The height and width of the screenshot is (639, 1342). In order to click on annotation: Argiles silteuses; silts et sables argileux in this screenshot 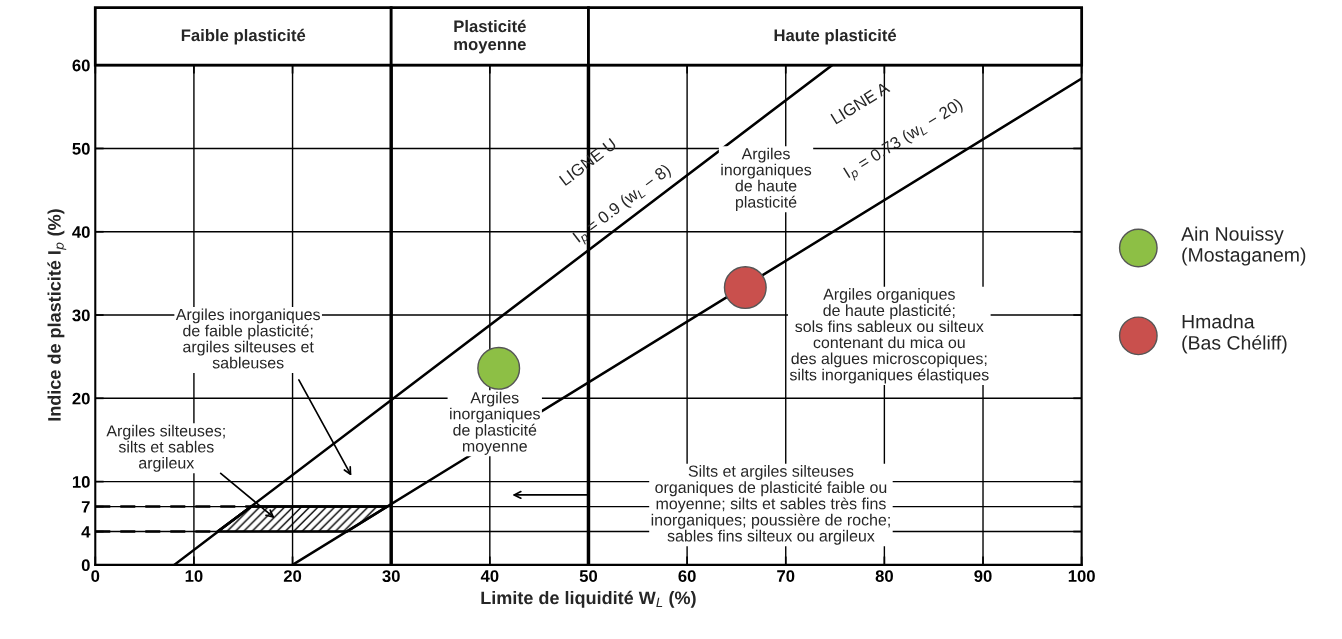, I will do `click(165, 448)`.